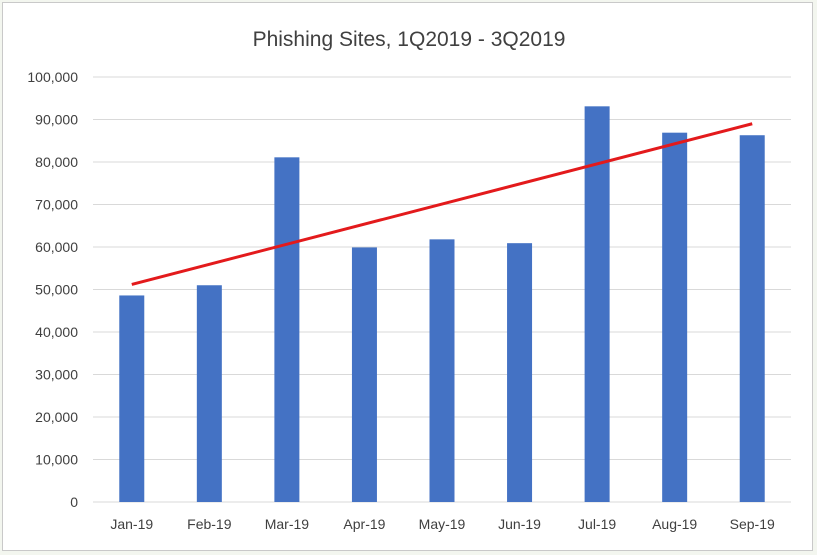 The image size is (817, 555). What do you see at coordinates (209, 524) in the screenshot?
I see `x-tick-label: Feb-19` at bounding box center [209, 524].